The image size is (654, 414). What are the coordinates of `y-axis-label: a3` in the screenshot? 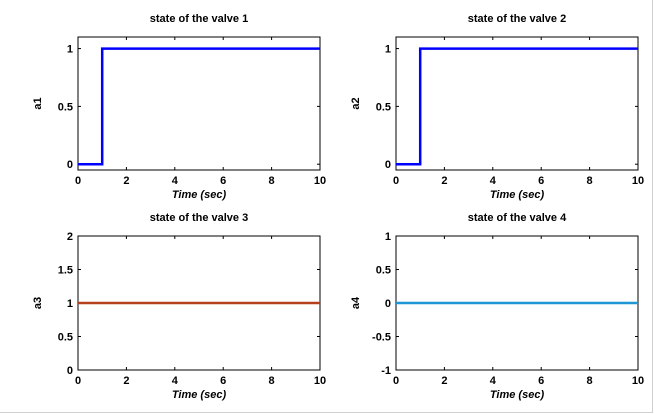 It's located at (38, 303).